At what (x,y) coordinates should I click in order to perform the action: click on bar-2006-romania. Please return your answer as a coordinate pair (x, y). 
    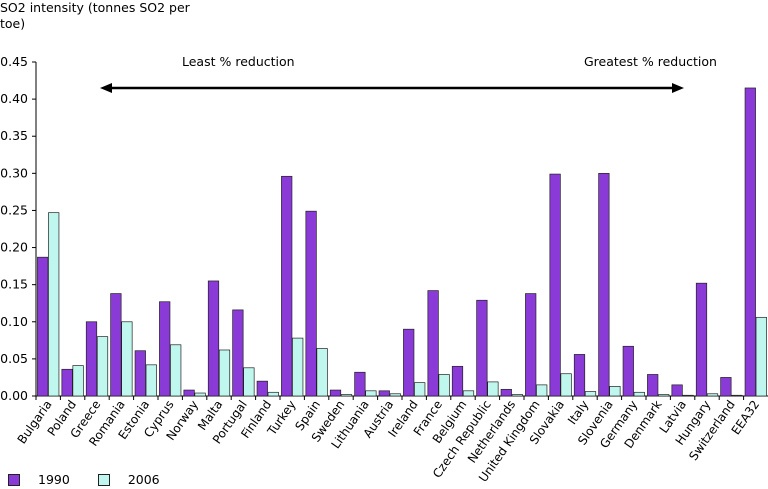
    Looking at the image, I should click on (127, 359).